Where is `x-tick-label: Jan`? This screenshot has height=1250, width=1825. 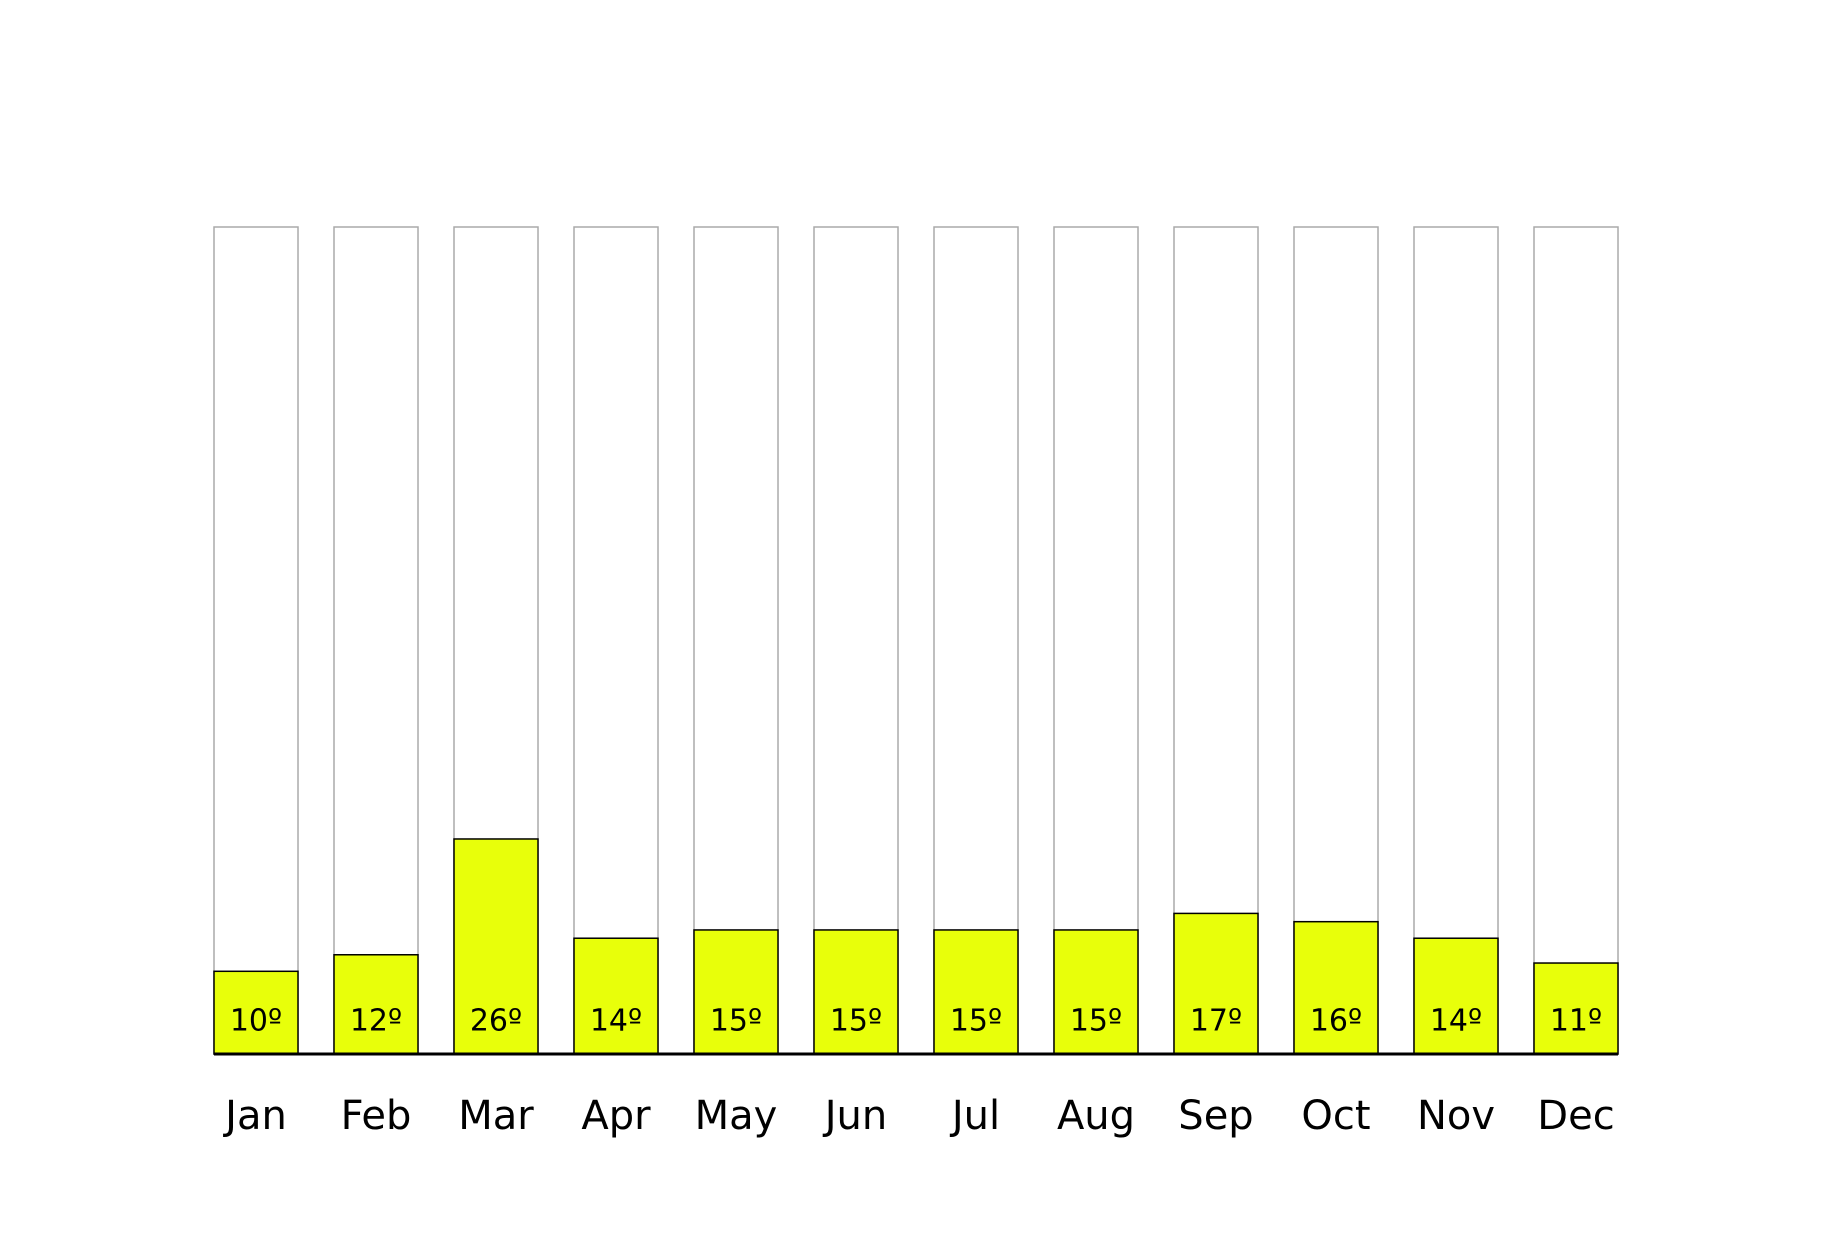
x-tick-label: Jan is located at coordinates (254, 1116).